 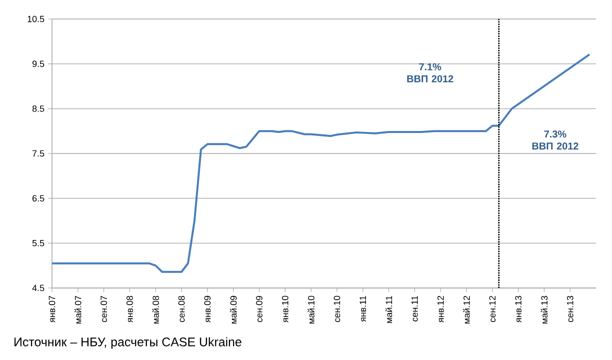 I want to click on x-tick-label: сен.08, so click(x=181, y=309).